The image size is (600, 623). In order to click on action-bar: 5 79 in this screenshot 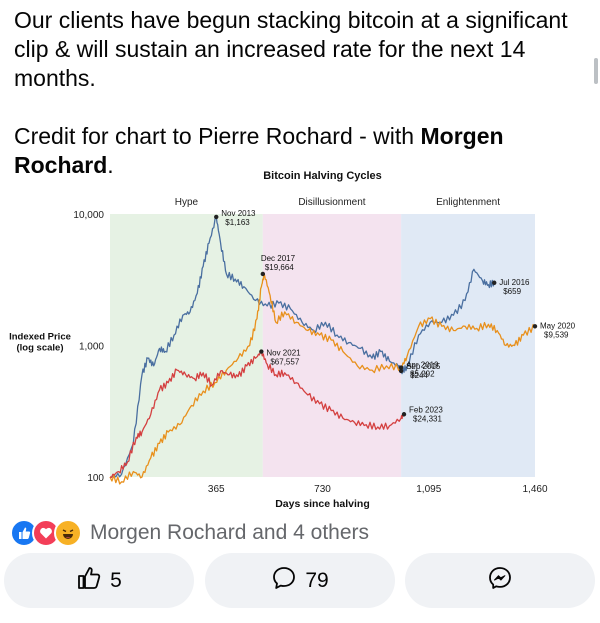, I will do `click(300, 580)`.